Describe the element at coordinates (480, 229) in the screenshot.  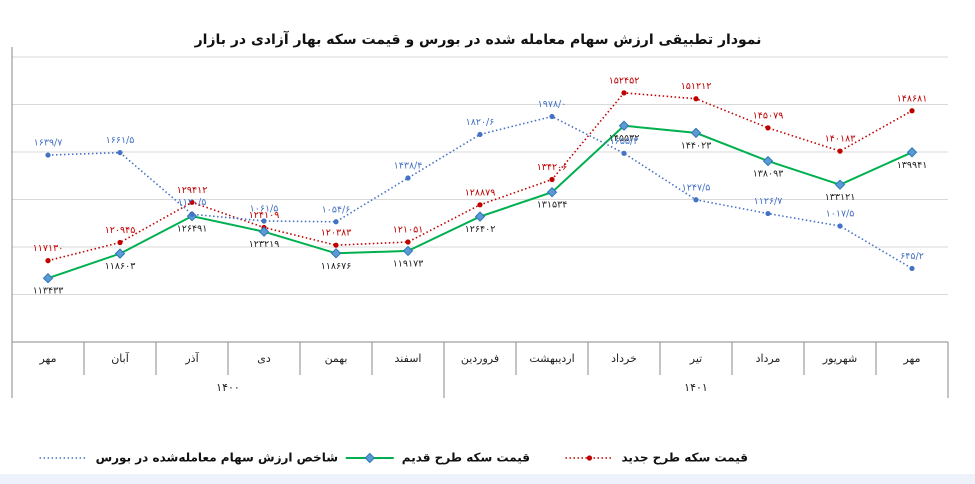
I see `data-label: ۱۲۶۴۰۲` at that location.